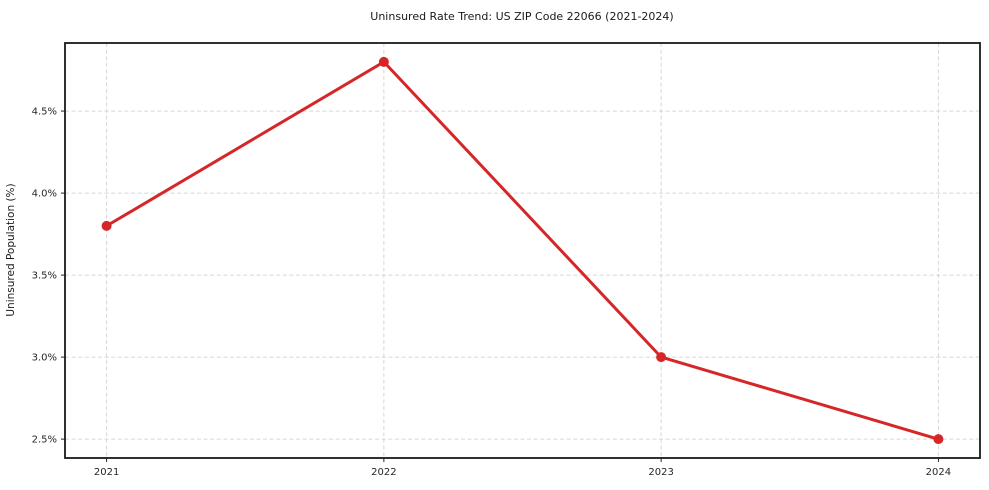  What do you see at coordinates (383, 472) in the screenshot?
I see `x-tick-label: 2022` at bounding box center [383, 472].